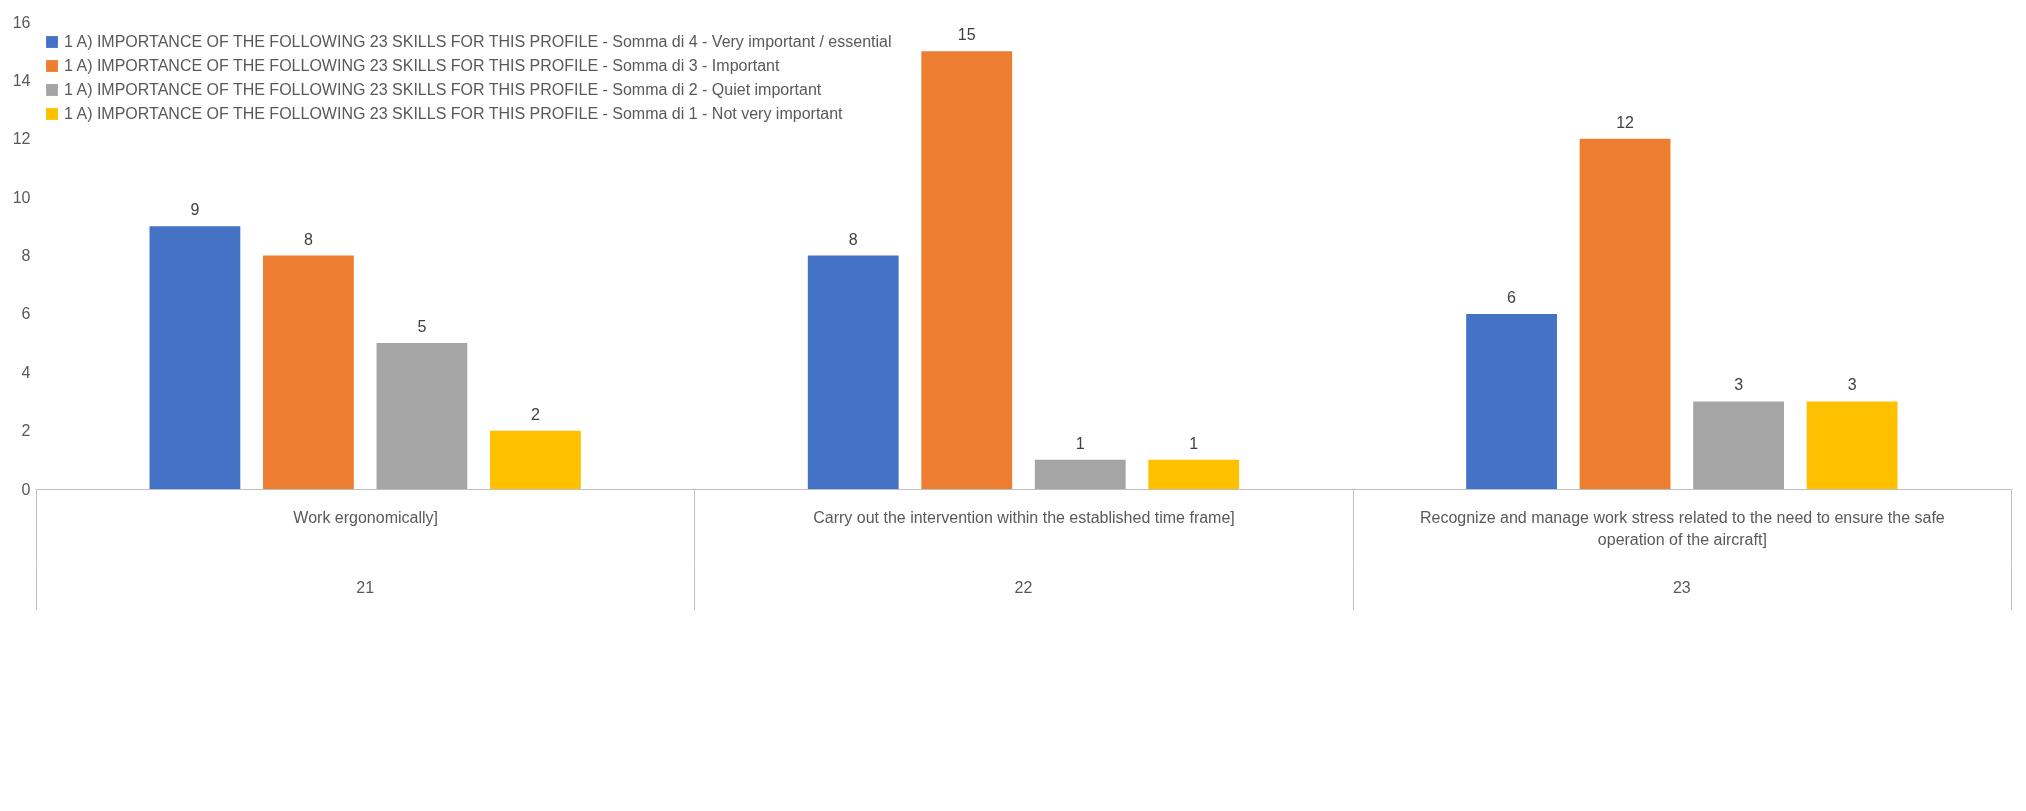 This screenshot has height=811, width=2026. I want to click on y-tick-label: 12, so click(21, 139).